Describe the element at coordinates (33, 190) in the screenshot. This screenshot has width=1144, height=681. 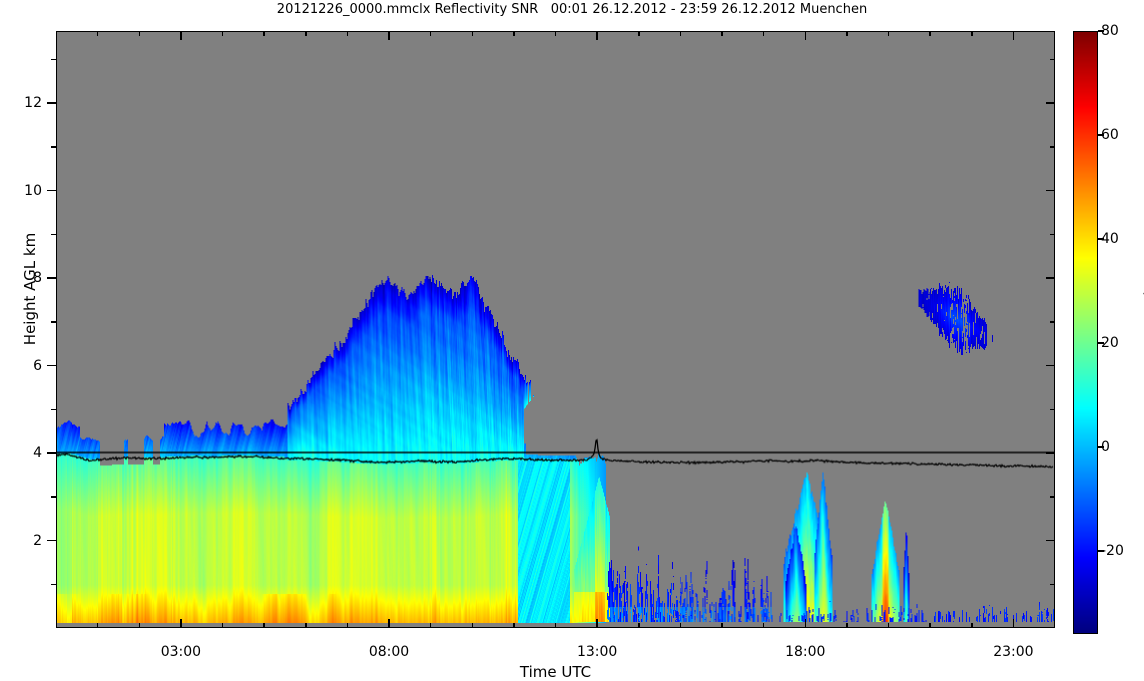
I see `y-tick-label: 10` at that location.